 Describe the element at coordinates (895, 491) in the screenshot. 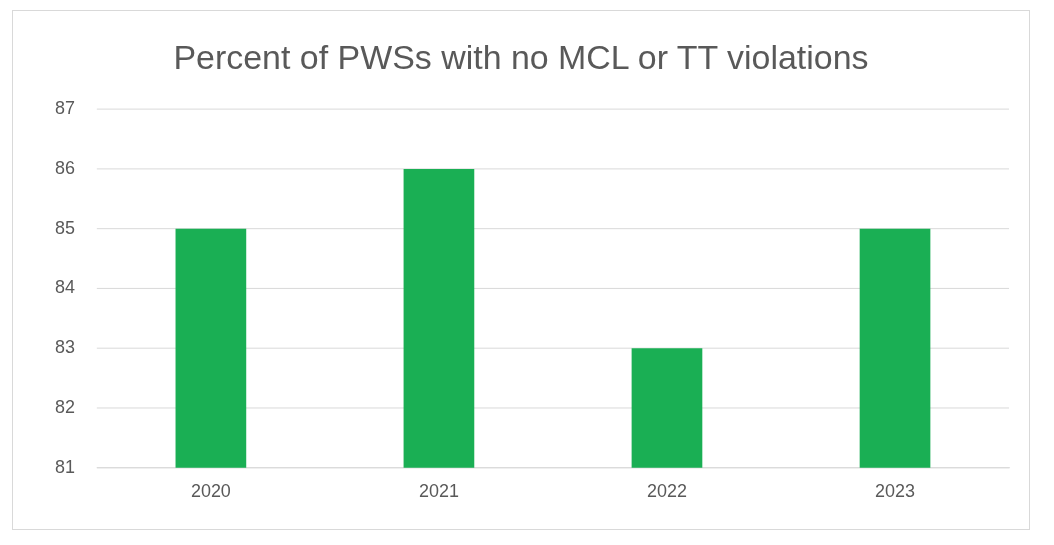

I see `x-tick-label: 2023` at that location.